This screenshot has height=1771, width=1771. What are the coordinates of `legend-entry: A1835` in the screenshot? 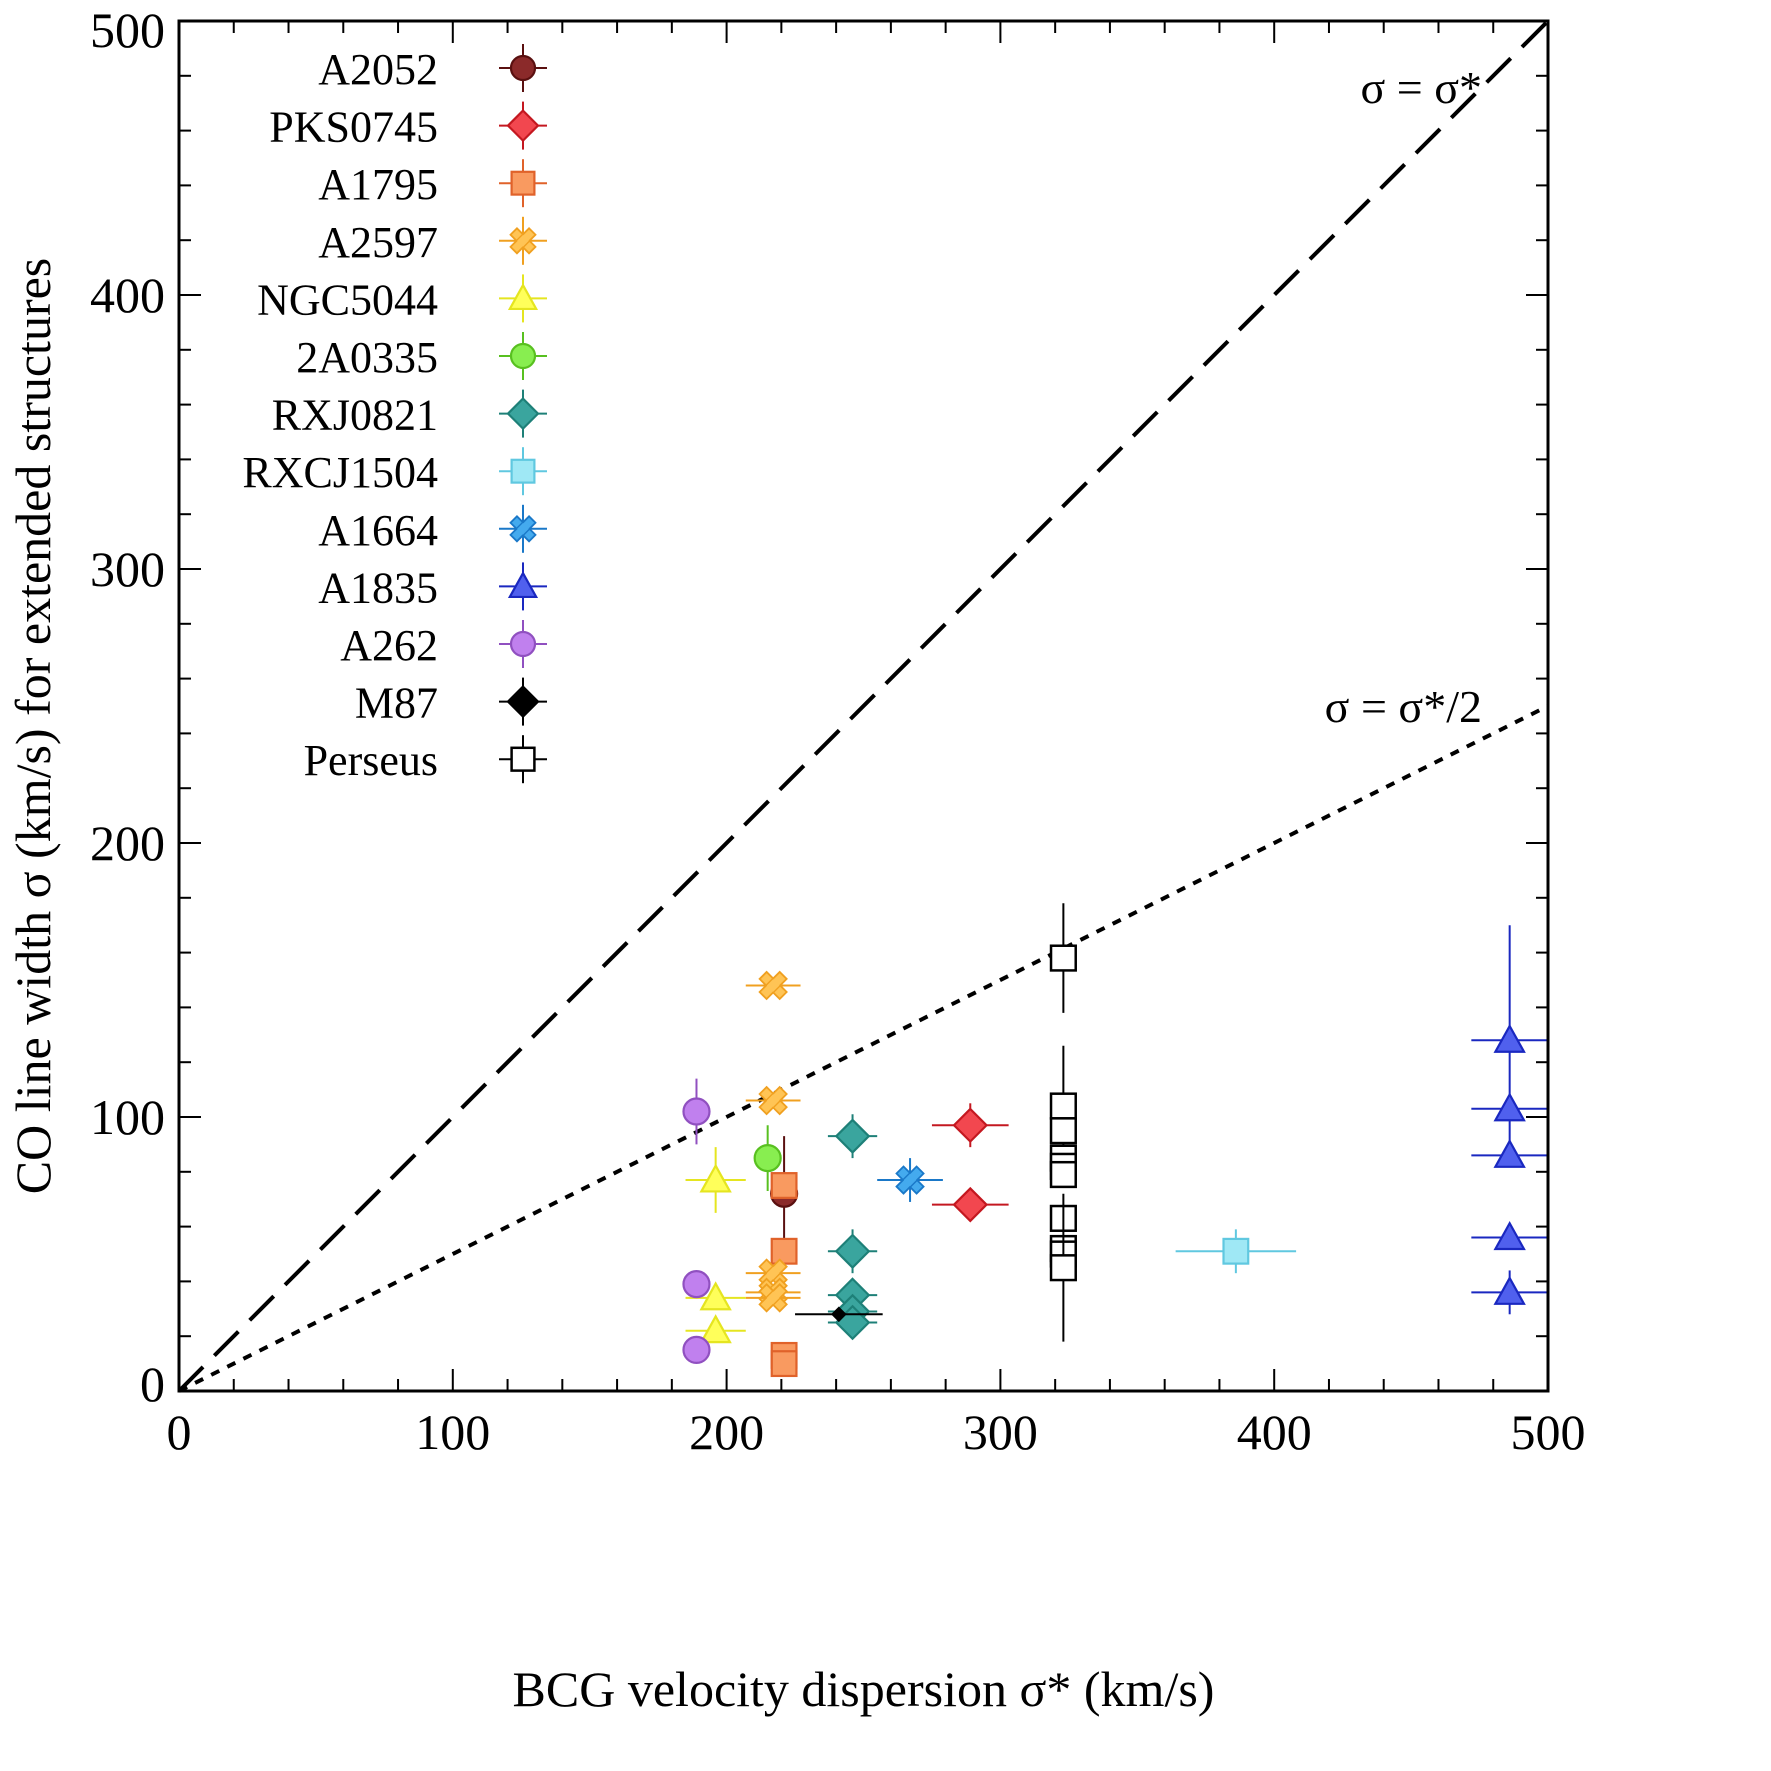 It's located at (432, 587).